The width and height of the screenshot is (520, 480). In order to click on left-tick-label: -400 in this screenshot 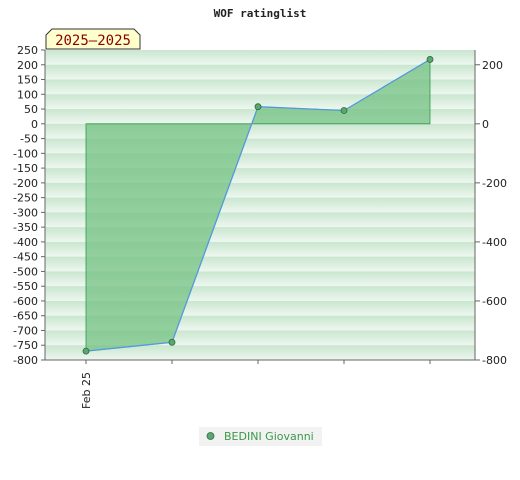, I will do `click(25, 242)`.